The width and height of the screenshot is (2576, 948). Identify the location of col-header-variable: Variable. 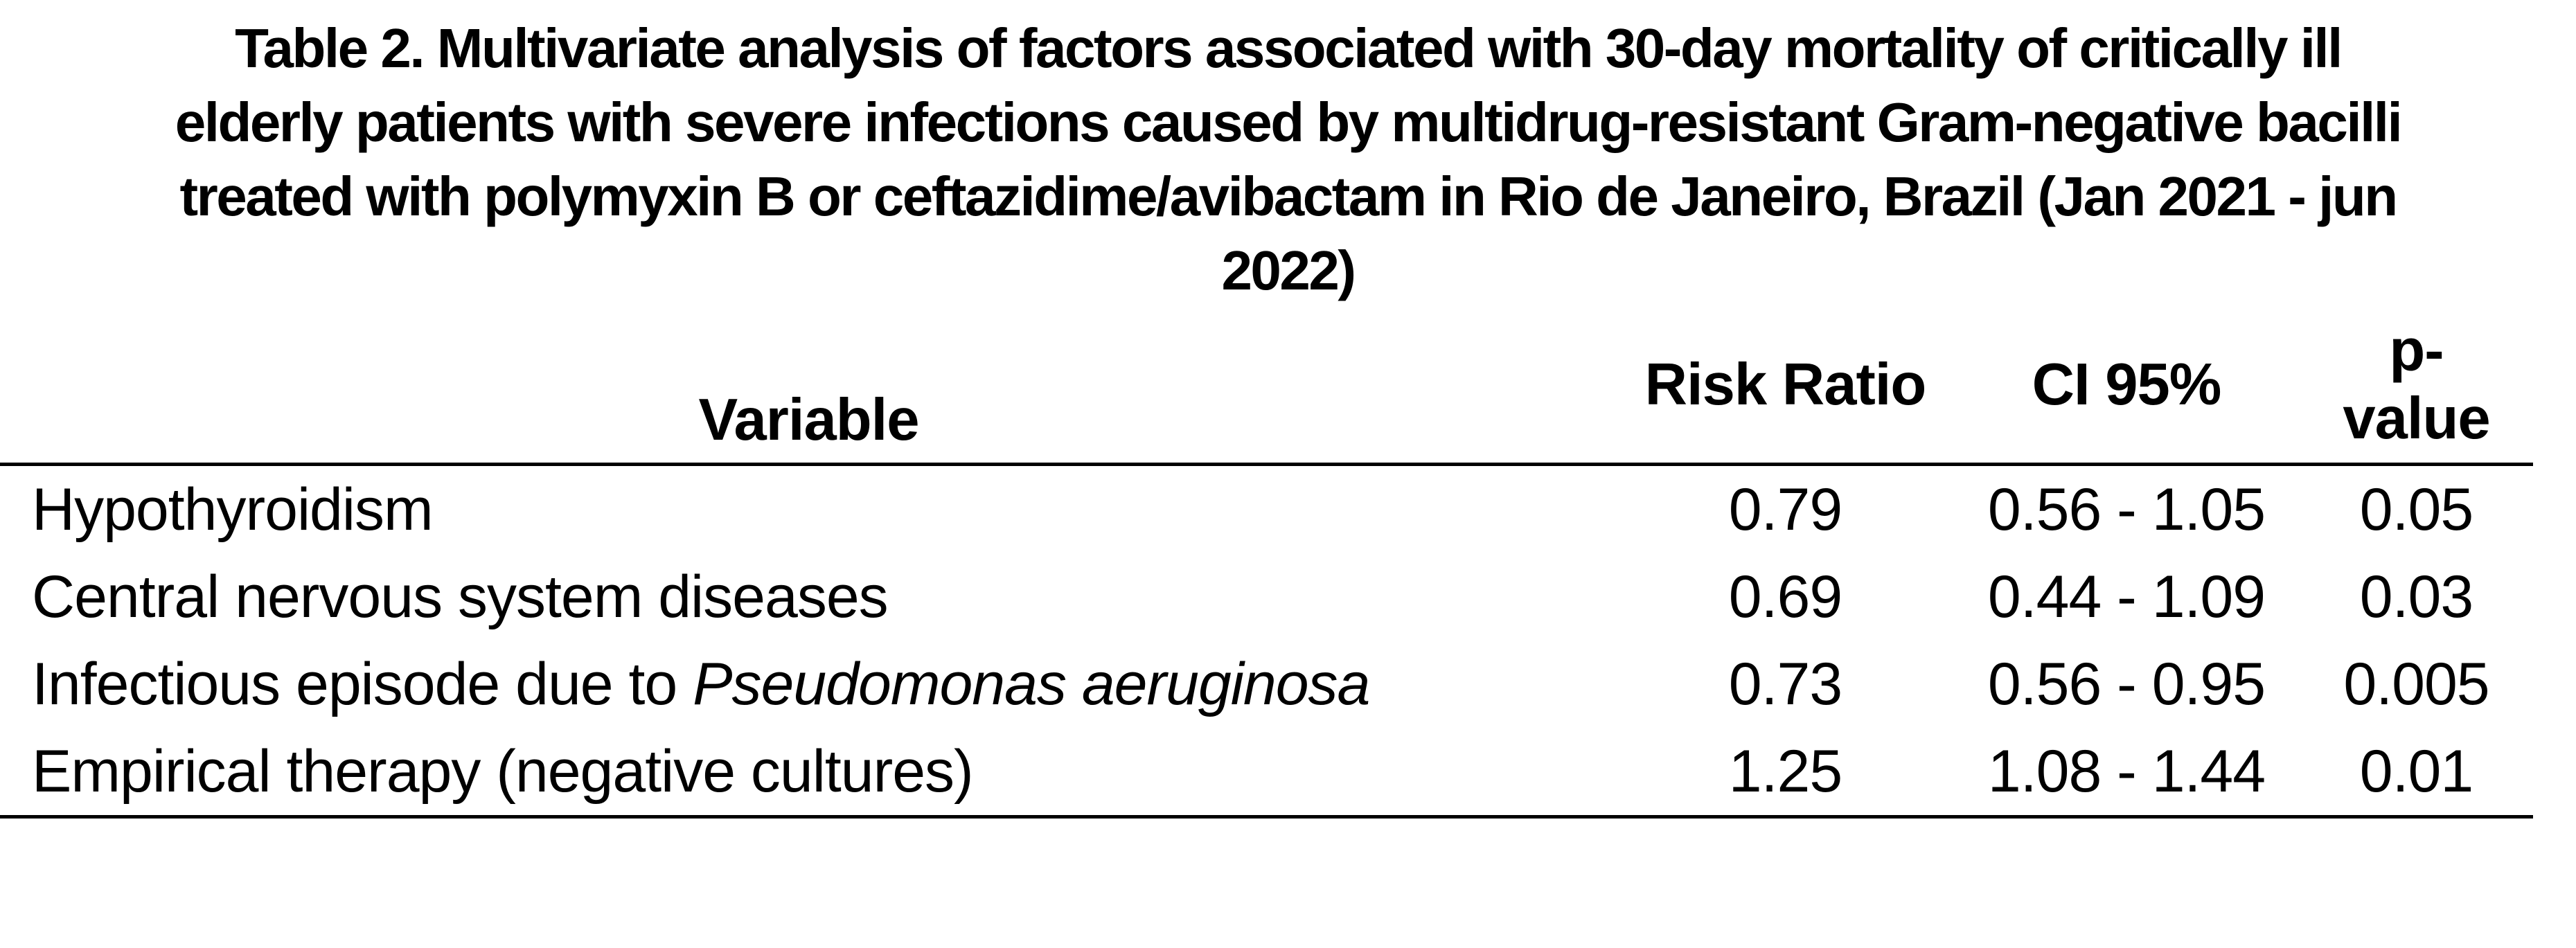
(808, 386).